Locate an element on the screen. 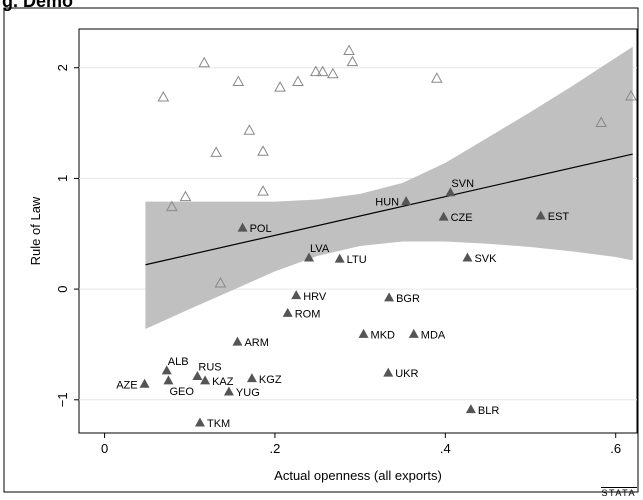  data-label: HUN is located at coordinates (387, 203).